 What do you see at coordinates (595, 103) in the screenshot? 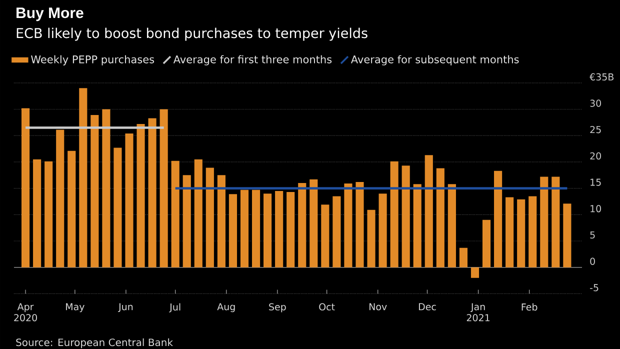
I see `y-tick-label: 30` at bounding box center [595, 103].